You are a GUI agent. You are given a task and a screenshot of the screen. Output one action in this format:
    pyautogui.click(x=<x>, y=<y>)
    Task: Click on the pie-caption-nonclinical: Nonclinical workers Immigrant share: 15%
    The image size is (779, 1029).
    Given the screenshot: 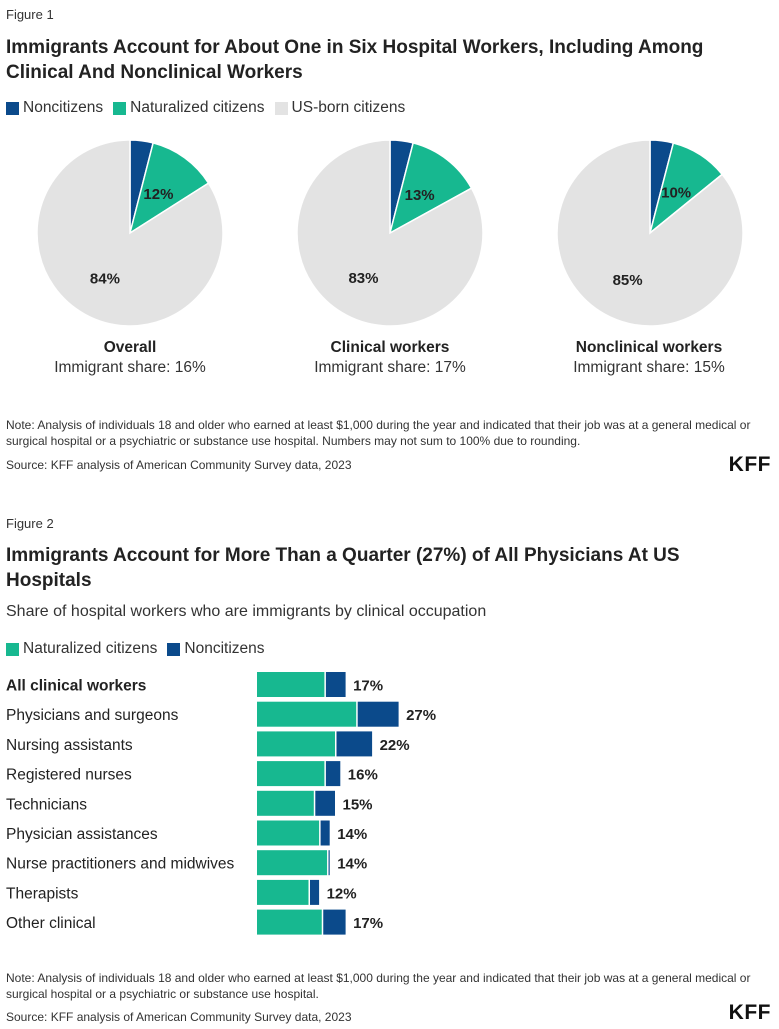 What is the action you would take?
    pyautogui.click(x=649, y=358)
    